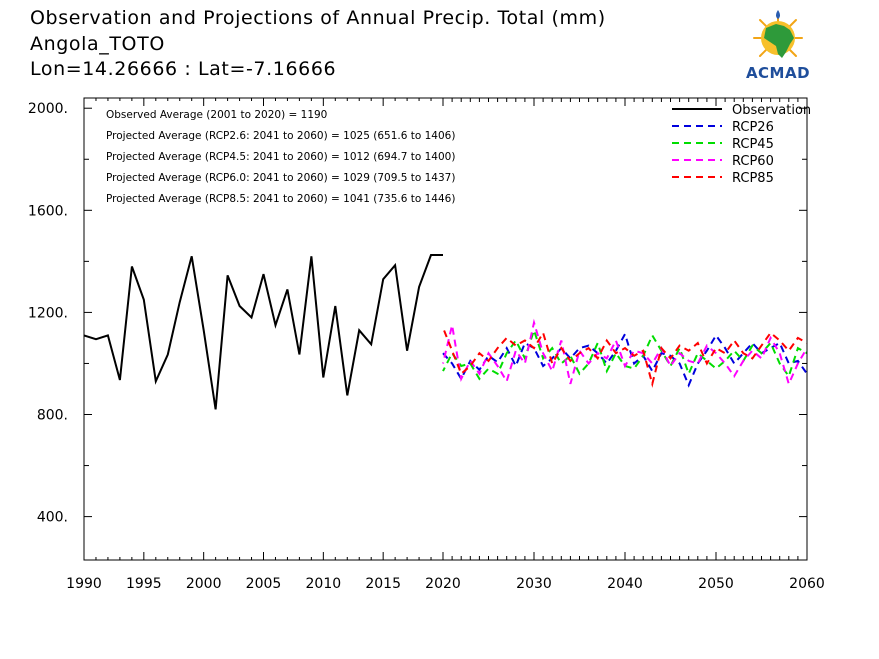 This screenshot has height=659, width=879. Describe the element at coordinates (263, 332) in the screenshot. I see `series-observation` at that location.